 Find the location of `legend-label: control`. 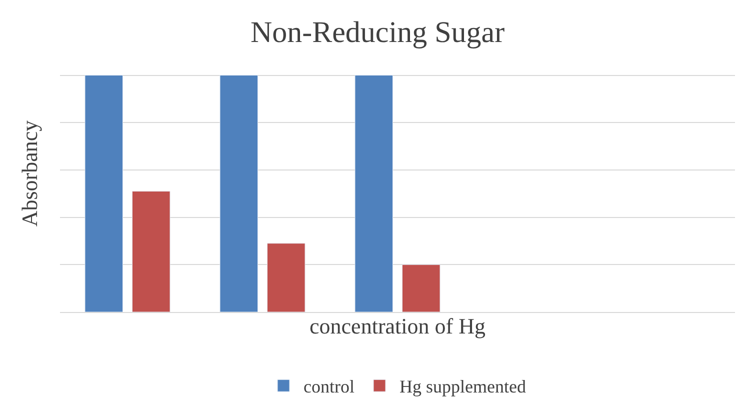

legend-label: control is located at coordinates (329, 386).